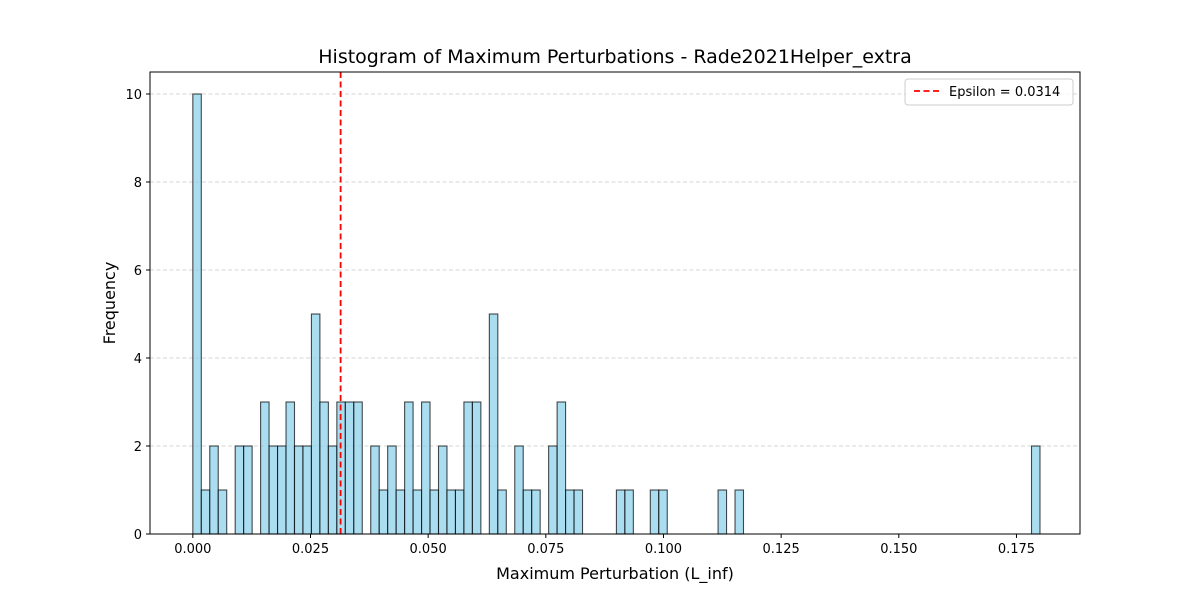  I want to click on legend-label: Epsilon = 0.0314, so click(1004, 92).